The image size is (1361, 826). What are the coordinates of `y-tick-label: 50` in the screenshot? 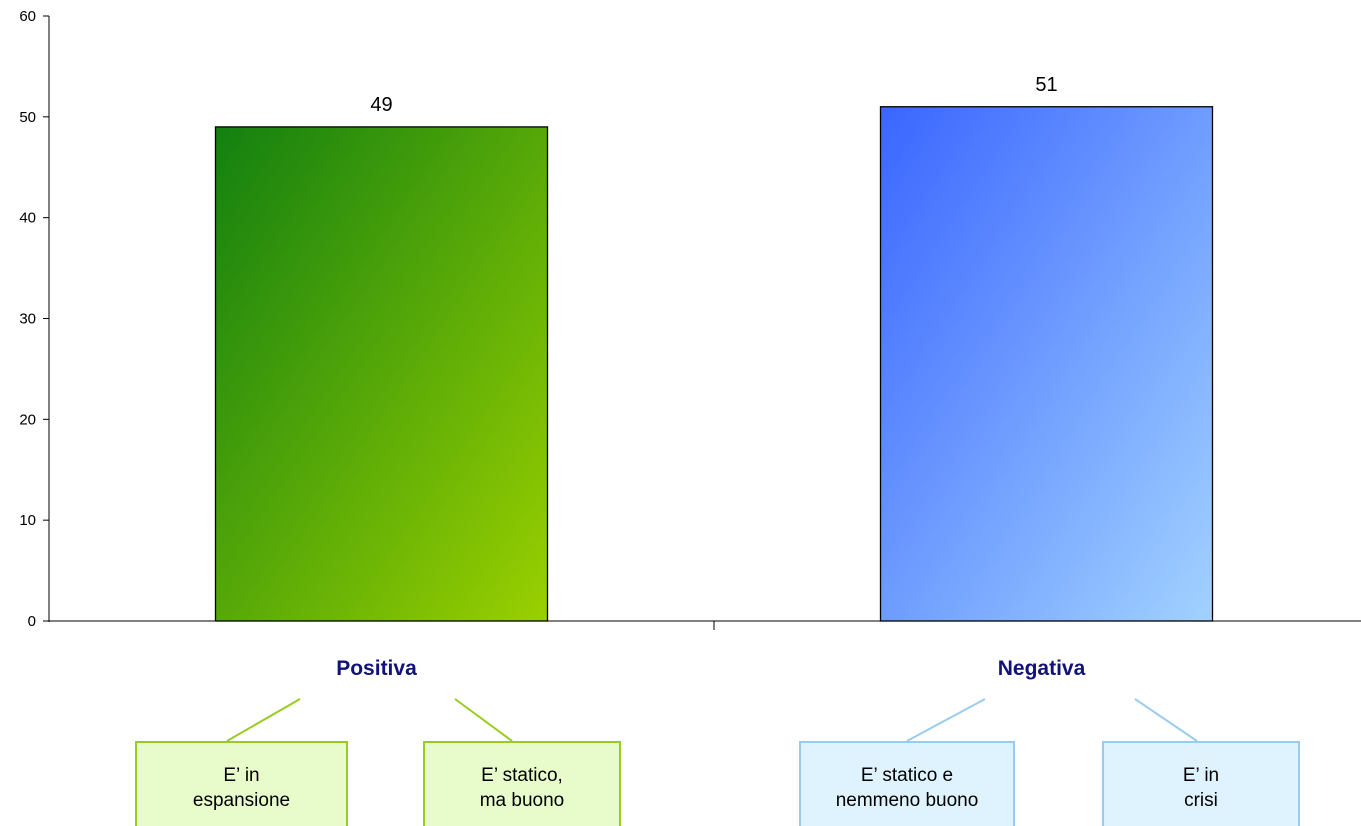 It's located at (27, 117).